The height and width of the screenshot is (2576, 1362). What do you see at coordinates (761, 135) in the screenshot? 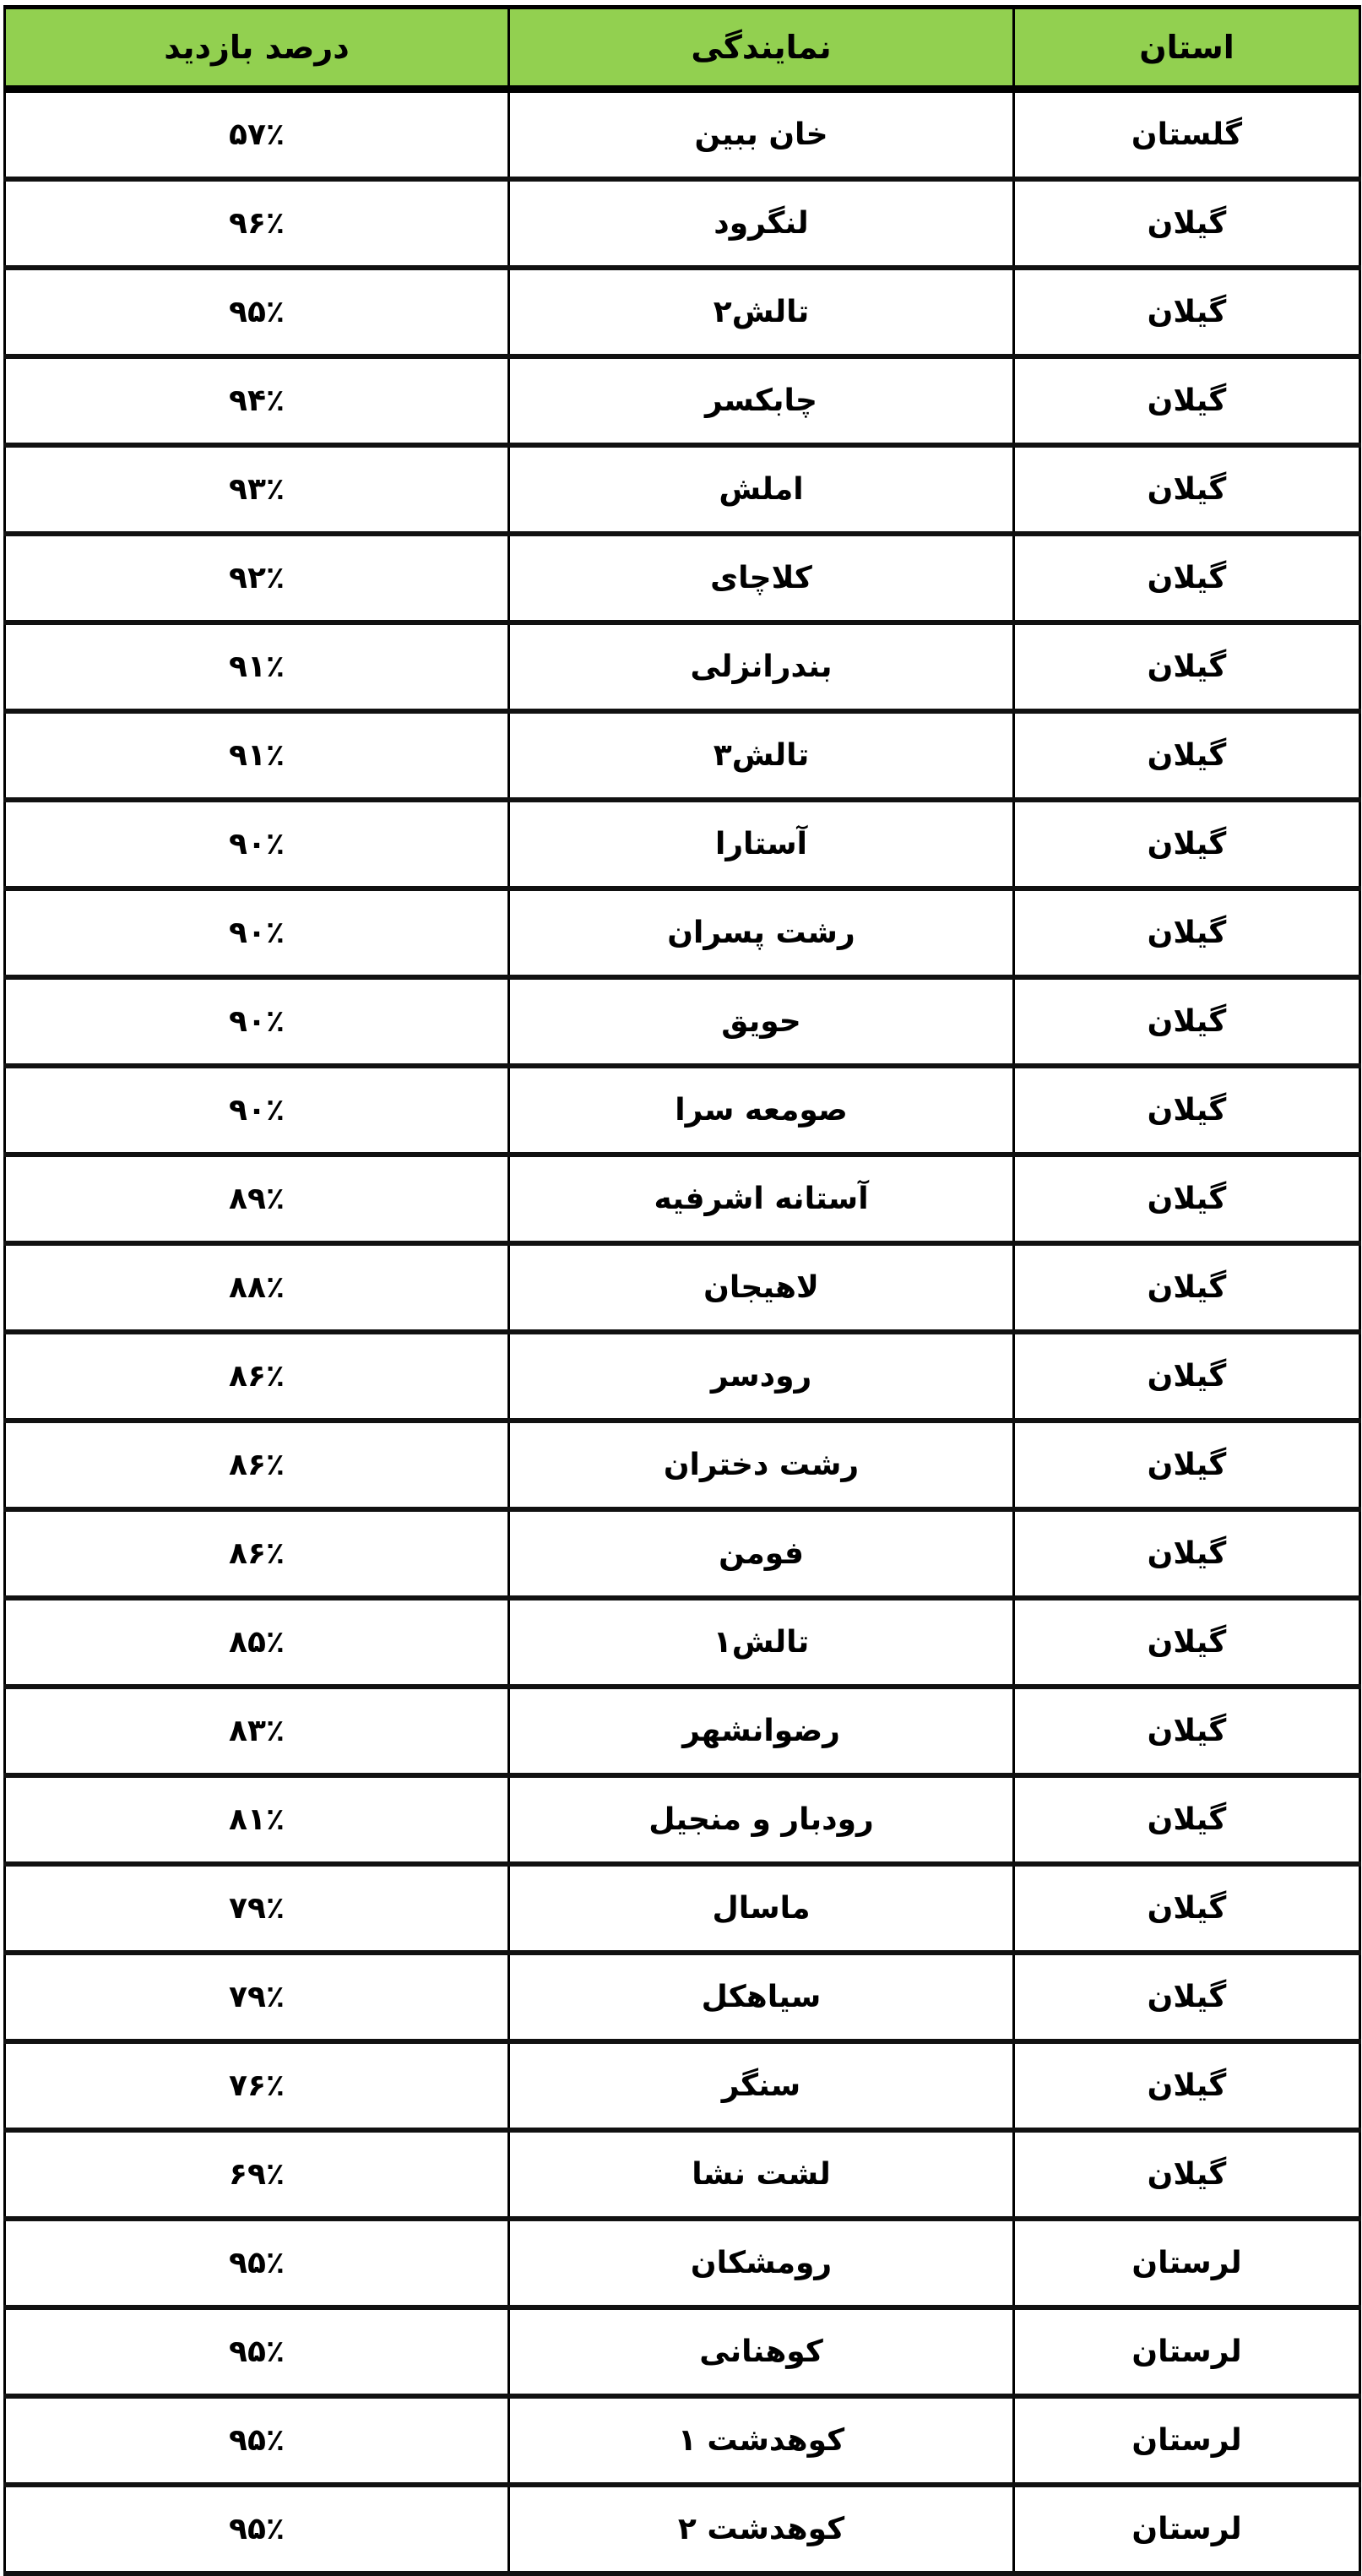
I see `cell-constituency: خان ببین` at bounding box center [761, 135].